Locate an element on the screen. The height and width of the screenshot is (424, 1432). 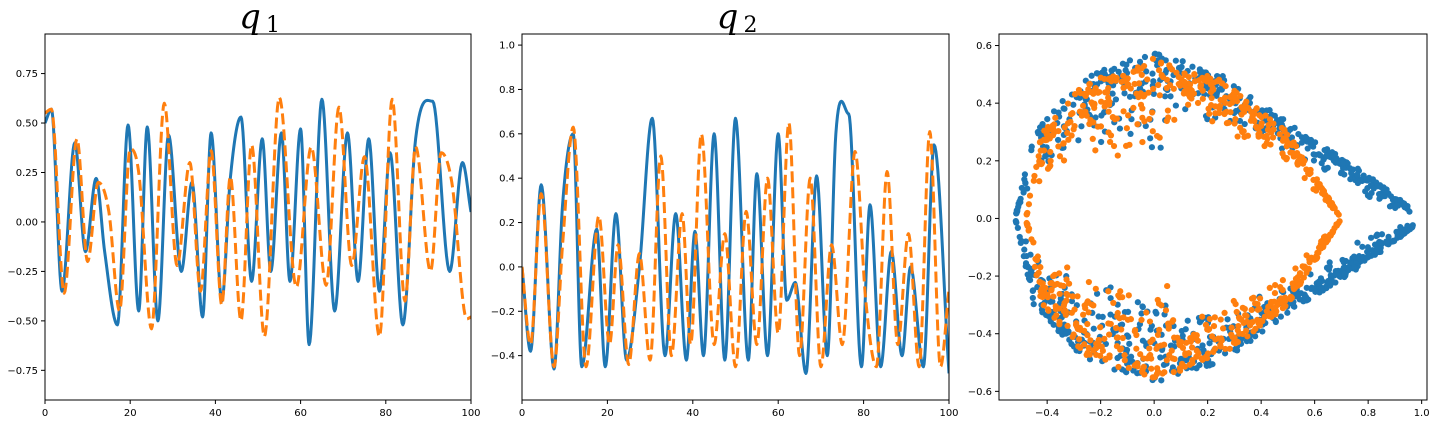
y-tick-label: −0.75 is located at coordinates (22, 371).